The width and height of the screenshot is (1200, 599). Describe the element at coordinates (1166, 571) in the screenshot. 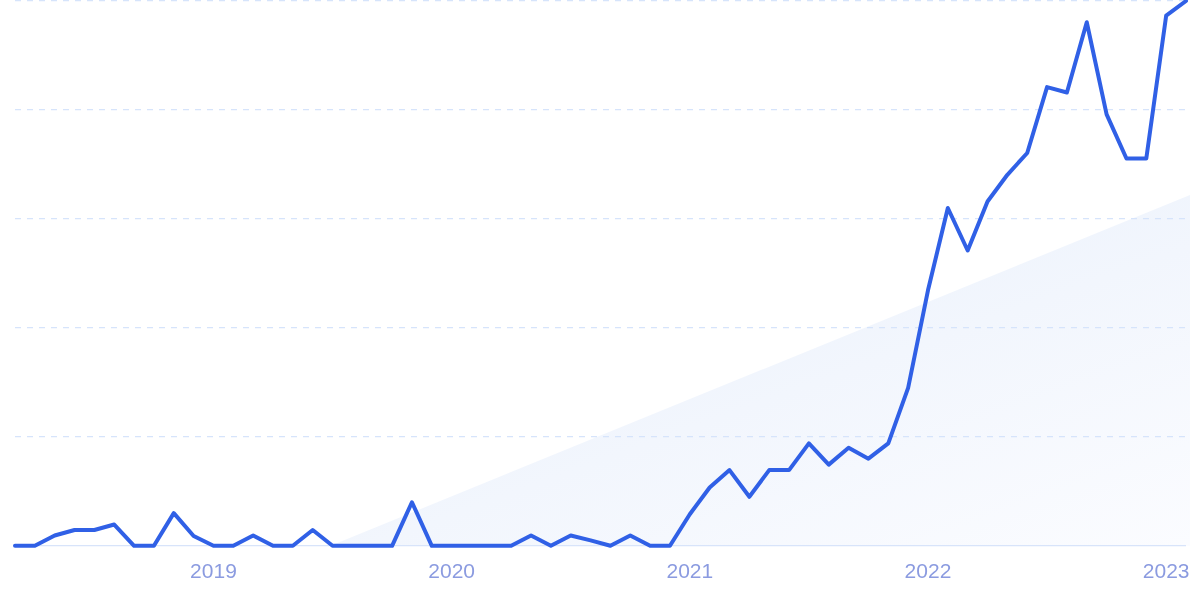

I see `x-tick-label: 2023` at that location.